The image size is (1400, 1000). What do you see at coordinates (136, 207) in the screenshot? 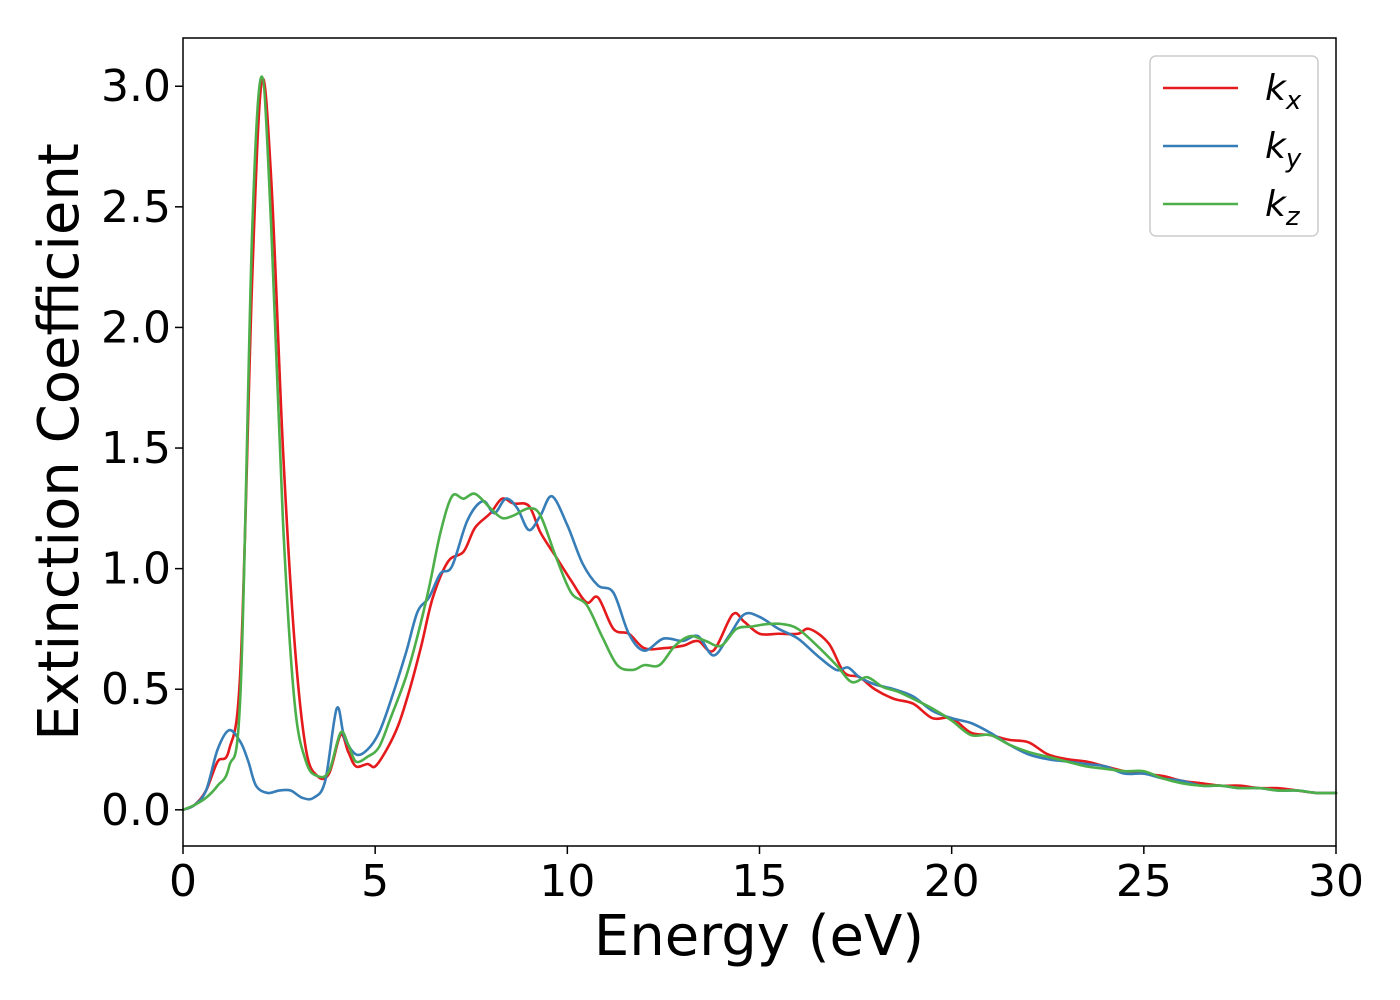
I see `y-tick-label: 2.5` at bounding box center [136, 207].